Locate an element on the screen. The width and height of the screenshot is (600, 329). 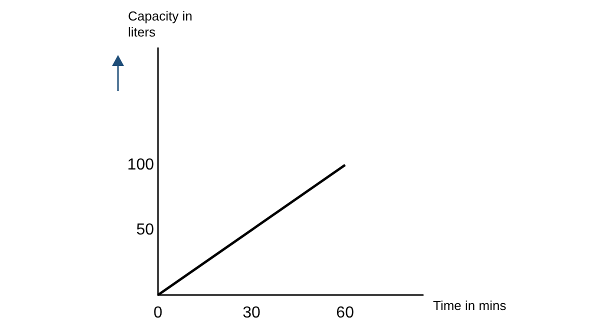
x-axis-title: Time in mins is located at coordinates (470, 305).